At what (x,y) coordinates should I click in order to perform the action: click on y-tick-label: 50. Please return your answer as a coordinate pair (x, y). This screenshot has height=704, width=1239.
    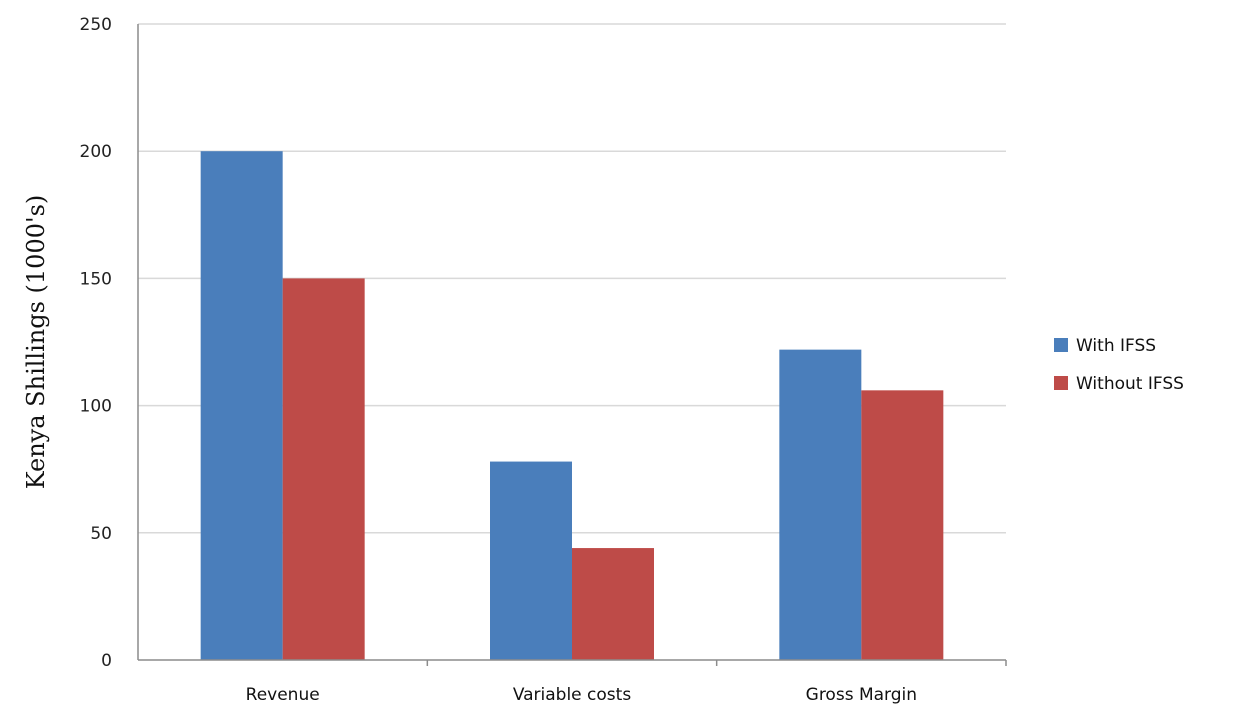
    Looking at the image, I should click on (101, 534).